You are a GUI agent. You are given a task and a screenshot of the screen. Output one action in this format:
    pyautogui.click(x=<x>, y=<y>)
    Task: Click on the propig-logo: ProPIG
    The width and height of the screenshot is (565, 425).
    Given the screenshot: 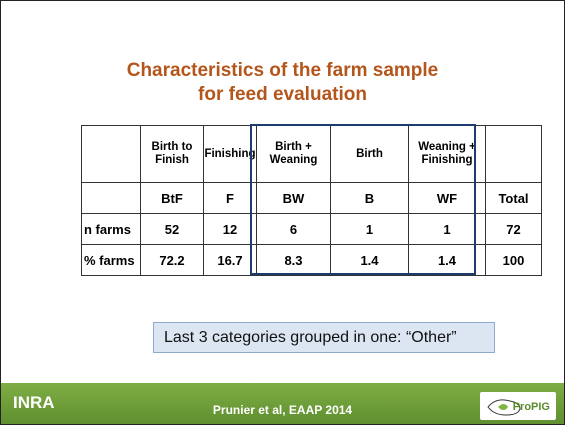 What is the action you would take?
    pyautogui.click(x=518, y=406)
    